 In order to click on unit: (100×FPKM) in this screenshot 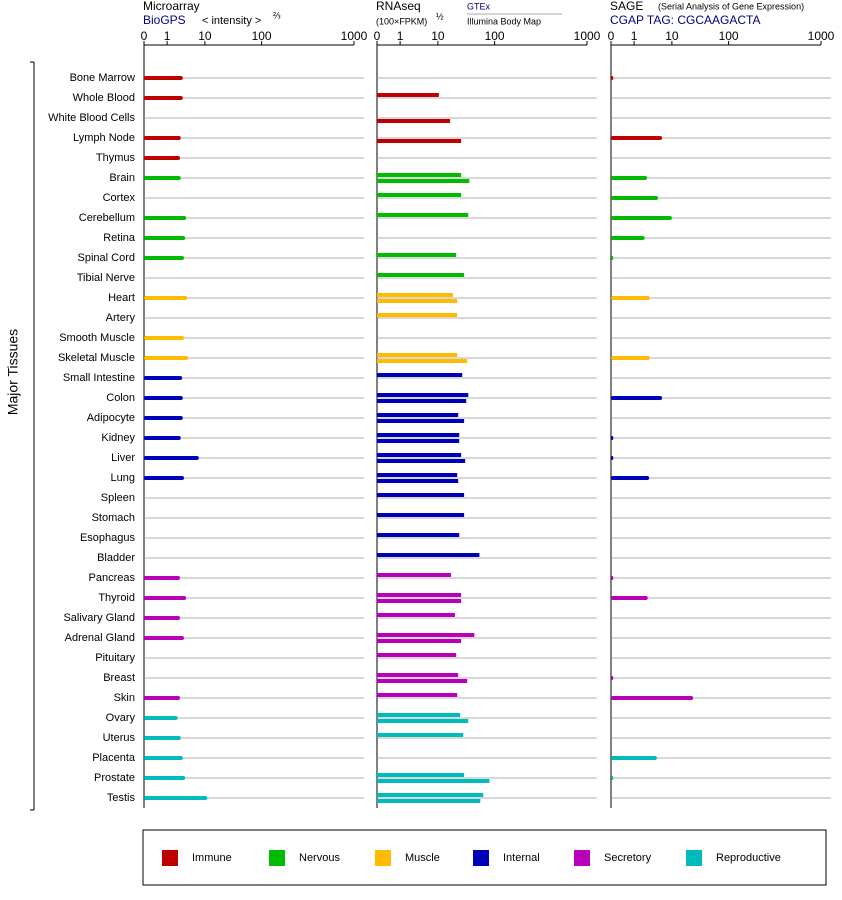, I will do `click(401, 21)`.